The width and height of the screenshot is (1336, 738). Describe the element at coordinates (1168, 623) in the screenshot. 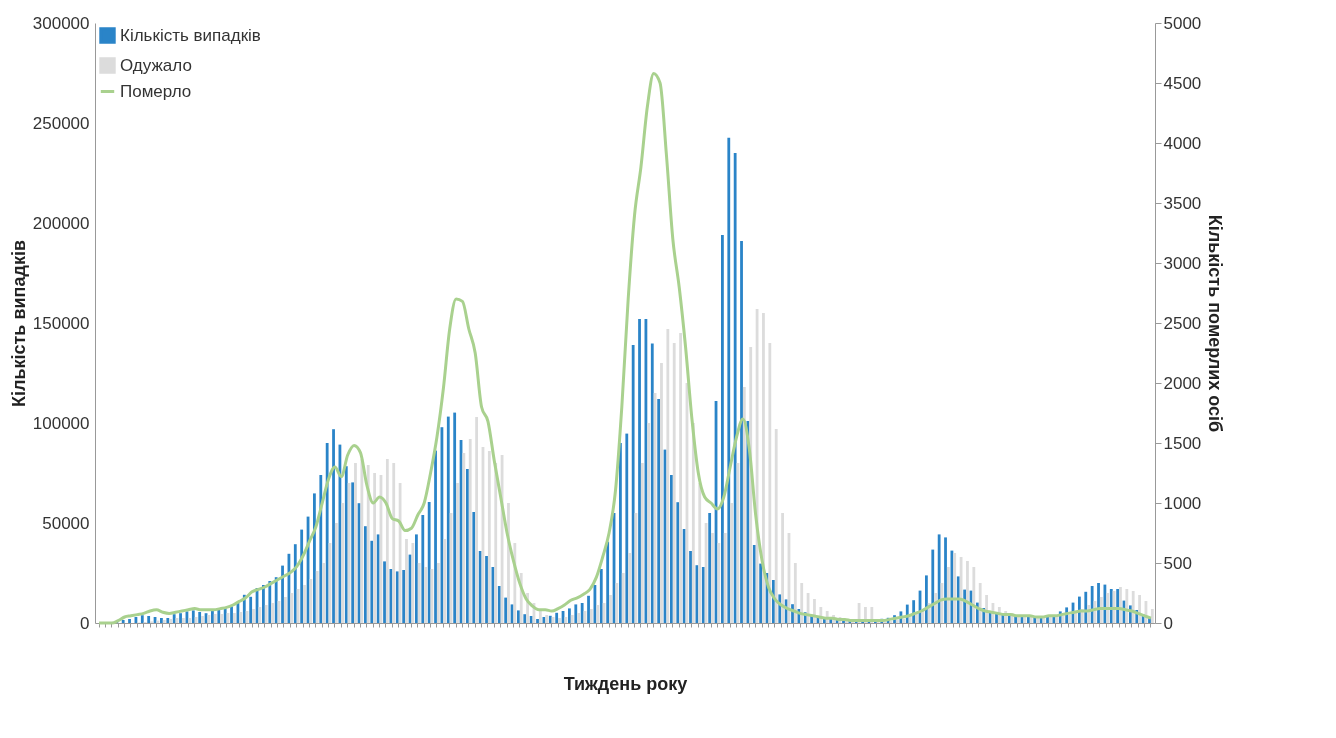

I see `y2-tick-label: 0` at that location.